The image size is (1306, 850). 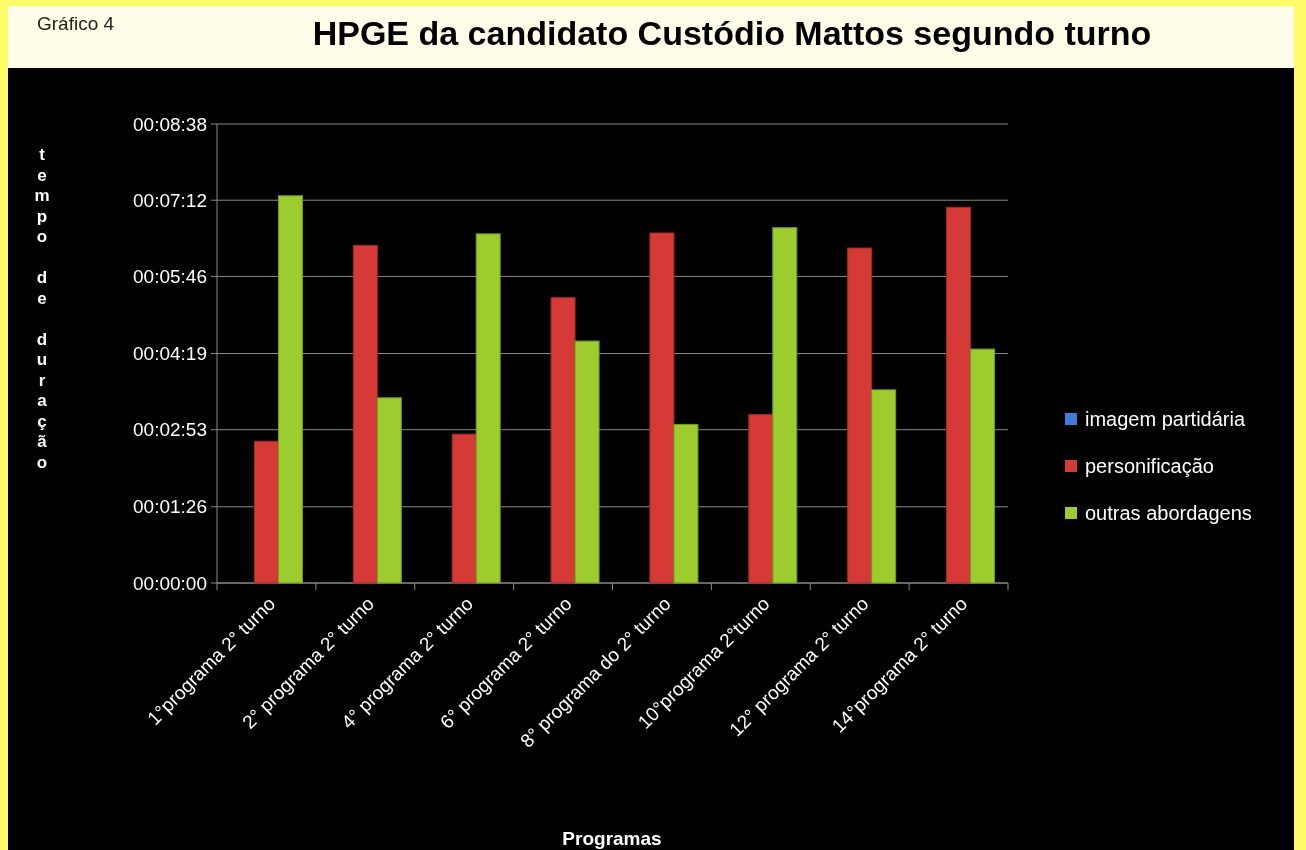 I want to click on y-tick-label: 00:04:19, so click(x=170, y=354).